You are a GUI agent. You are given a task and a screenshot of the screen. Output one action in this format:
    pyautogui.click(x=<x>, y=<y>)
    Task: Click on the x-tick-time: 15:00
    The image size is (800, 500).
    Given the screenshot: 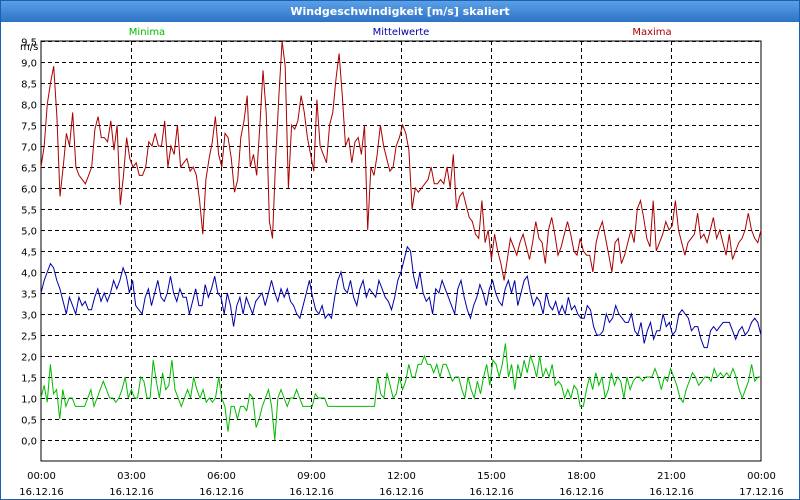 What is the action you would take?
    pyautogui.click(x=491, y=476)
    